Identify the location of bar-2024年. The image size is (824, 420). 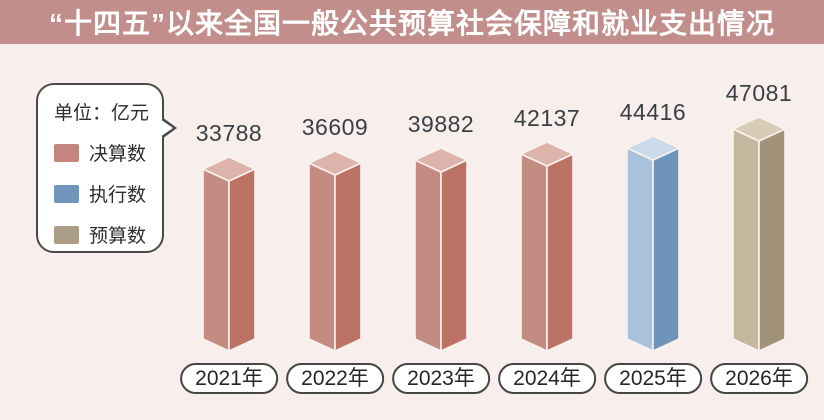
(547, 246).